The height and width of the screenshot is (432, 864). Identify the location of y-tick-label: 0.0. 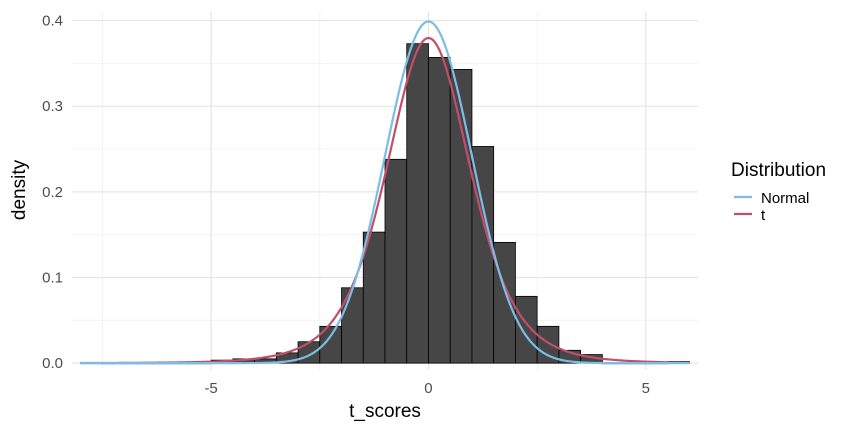
(52, 363).